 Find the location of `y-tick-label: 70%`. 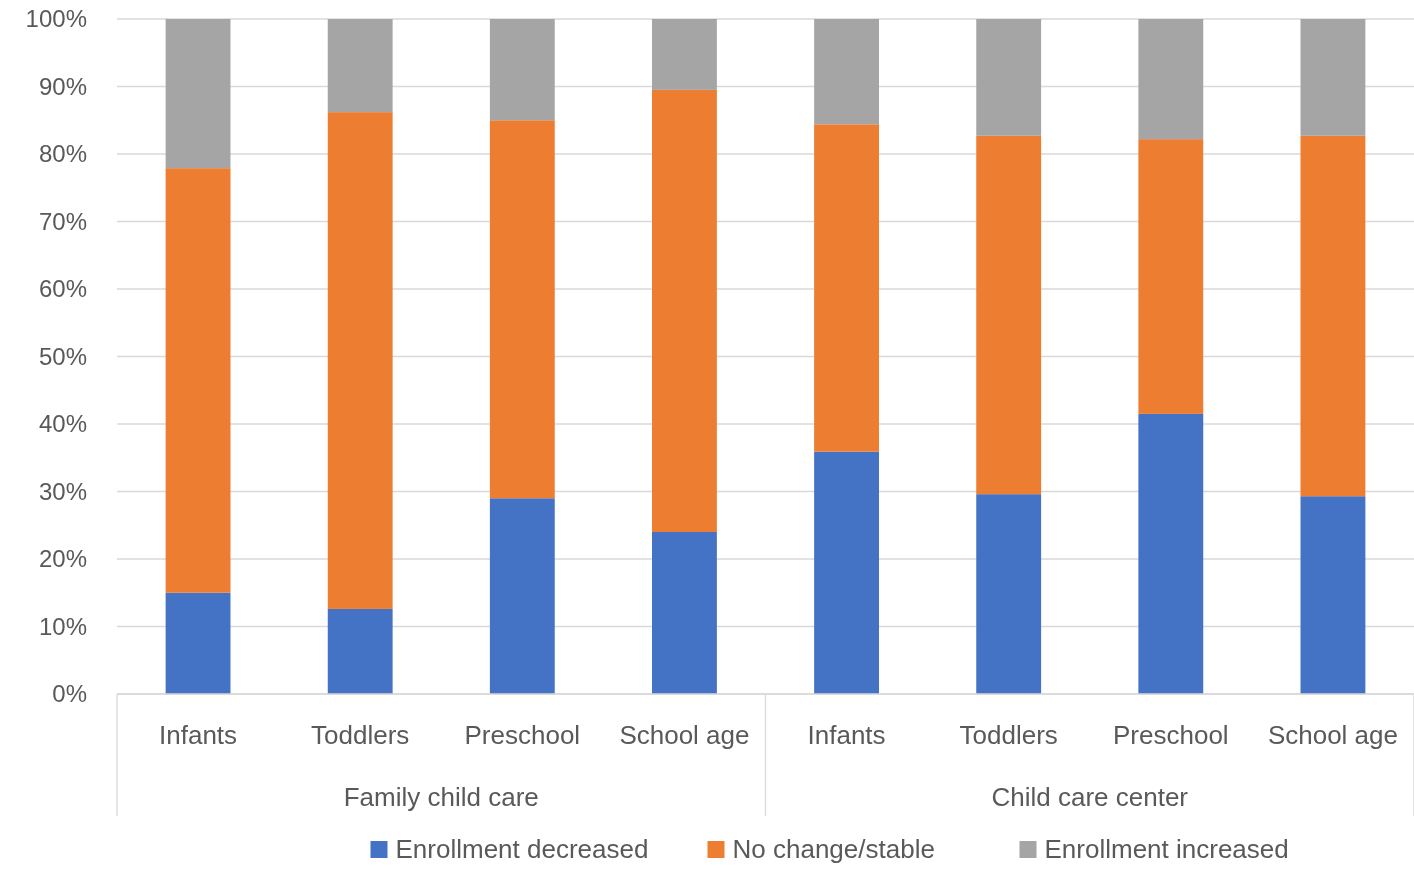

y-tick-label: 70% is located at coordinates (62, 221).